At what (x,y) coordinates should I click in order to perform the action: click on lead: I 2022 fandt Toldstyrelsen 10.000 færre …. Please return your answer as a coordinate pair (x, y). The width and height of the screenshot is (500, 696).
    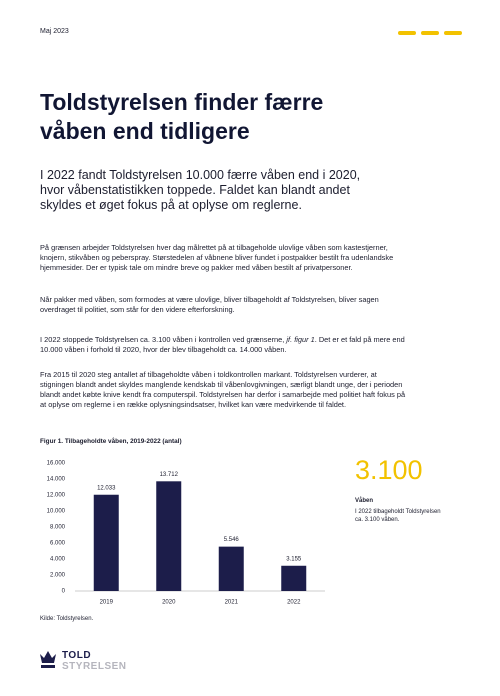
    Looking at the image, I should click on (200, 190).